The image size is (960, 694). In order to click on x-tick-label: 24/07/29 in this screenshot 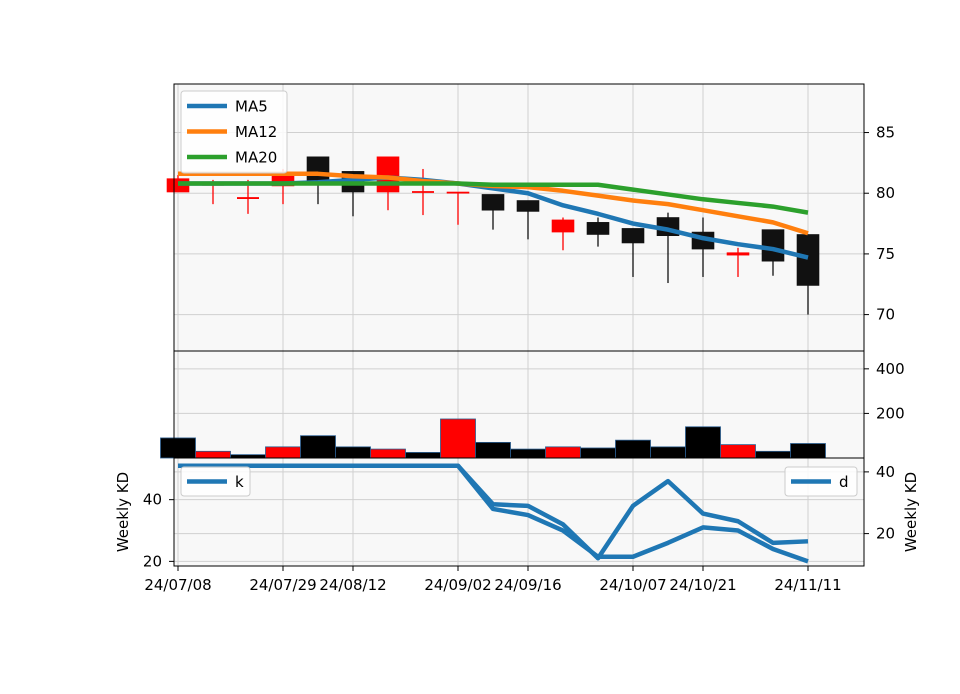, I will do `click(282, 585)`.